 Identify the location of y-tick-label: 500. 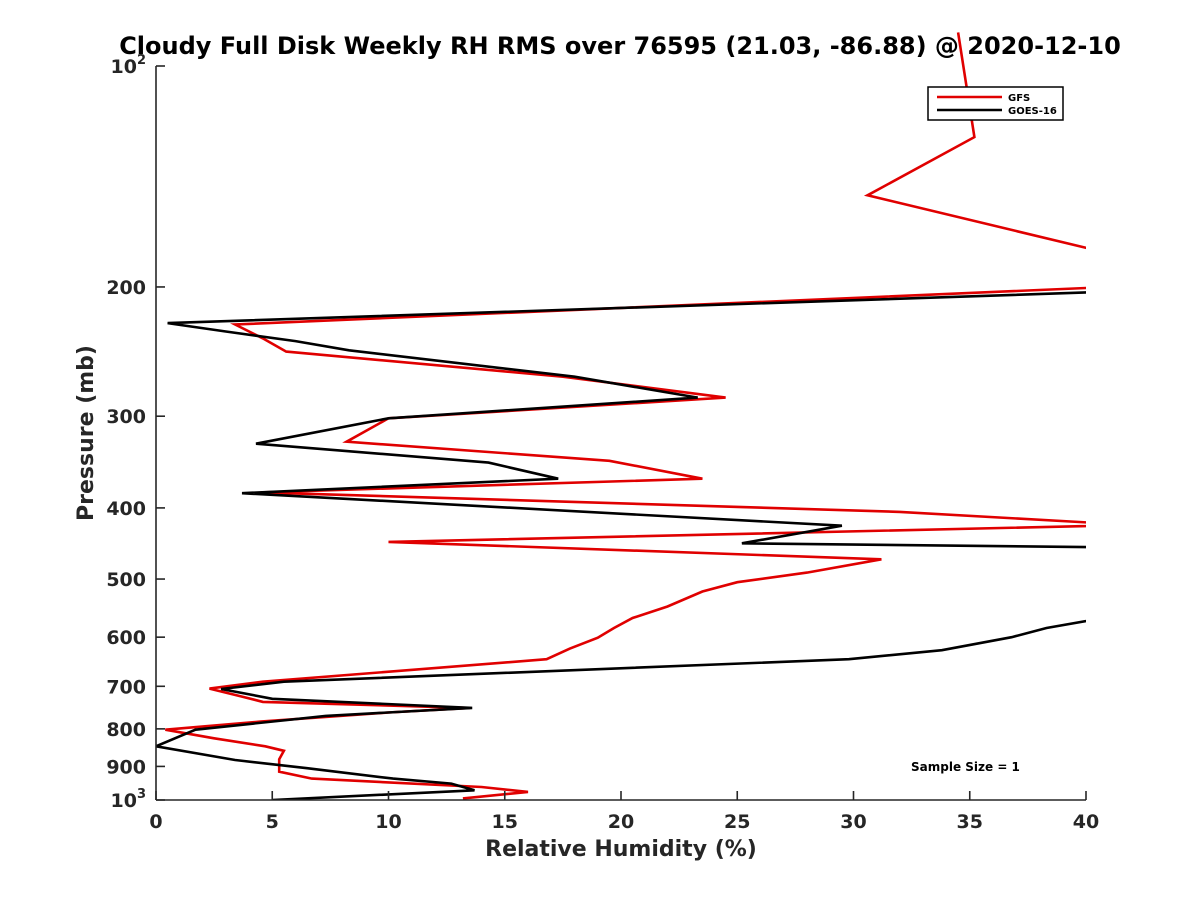
(126, 580).